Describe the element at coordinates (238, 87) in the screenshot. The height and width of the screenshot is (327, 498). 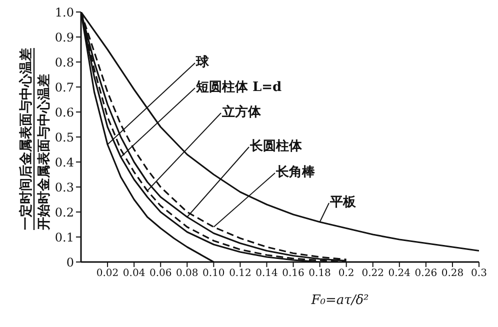
I see `annotation: 短圆柱体 L=d` at that location.